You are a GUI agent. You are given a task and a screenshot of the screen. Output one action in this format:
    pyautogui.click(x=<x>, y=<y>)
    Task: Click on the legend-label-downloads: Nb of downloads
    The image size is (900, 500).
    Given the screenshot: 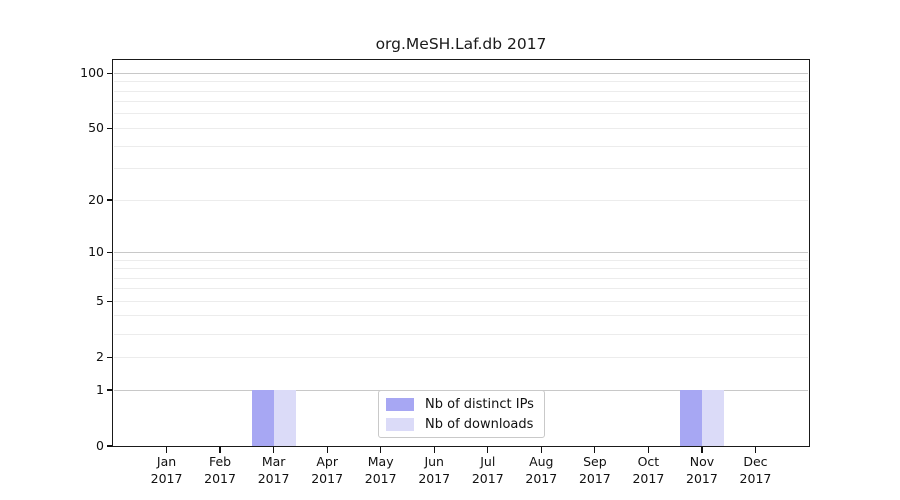 What is the action you would take?
    pyautogui.click(x=479, y=424)
    